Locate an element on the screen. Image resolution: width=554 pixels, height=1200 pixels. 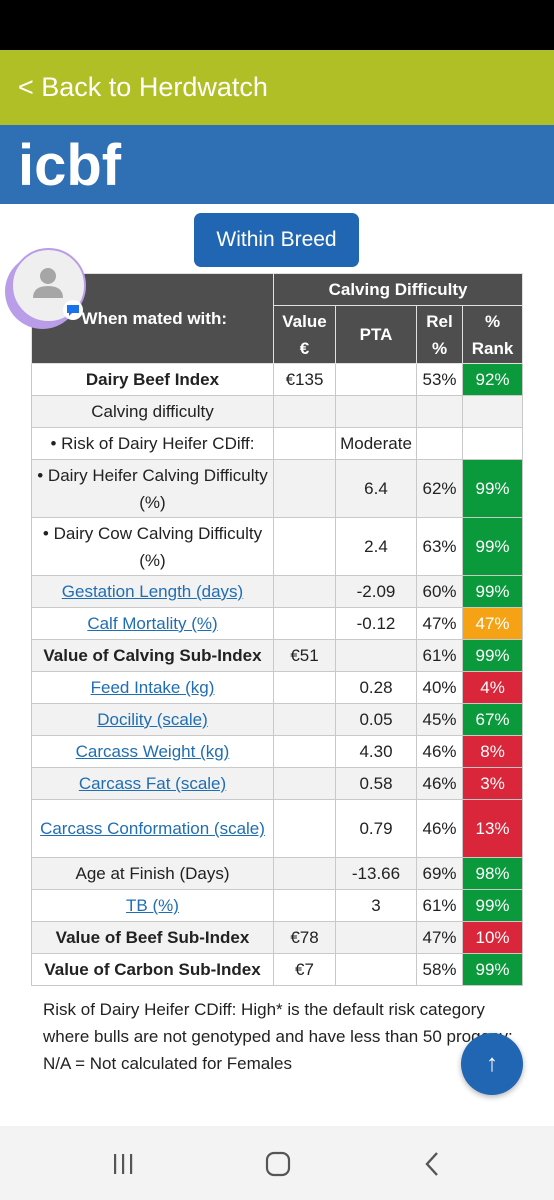
rel-cell is located at coordinates (439, 411).